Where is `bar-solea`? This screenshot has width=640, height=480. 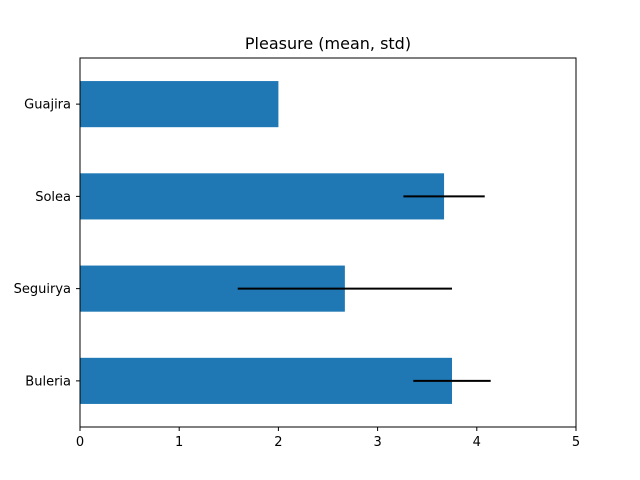
bar-solea is located at coordinates (262, 196).